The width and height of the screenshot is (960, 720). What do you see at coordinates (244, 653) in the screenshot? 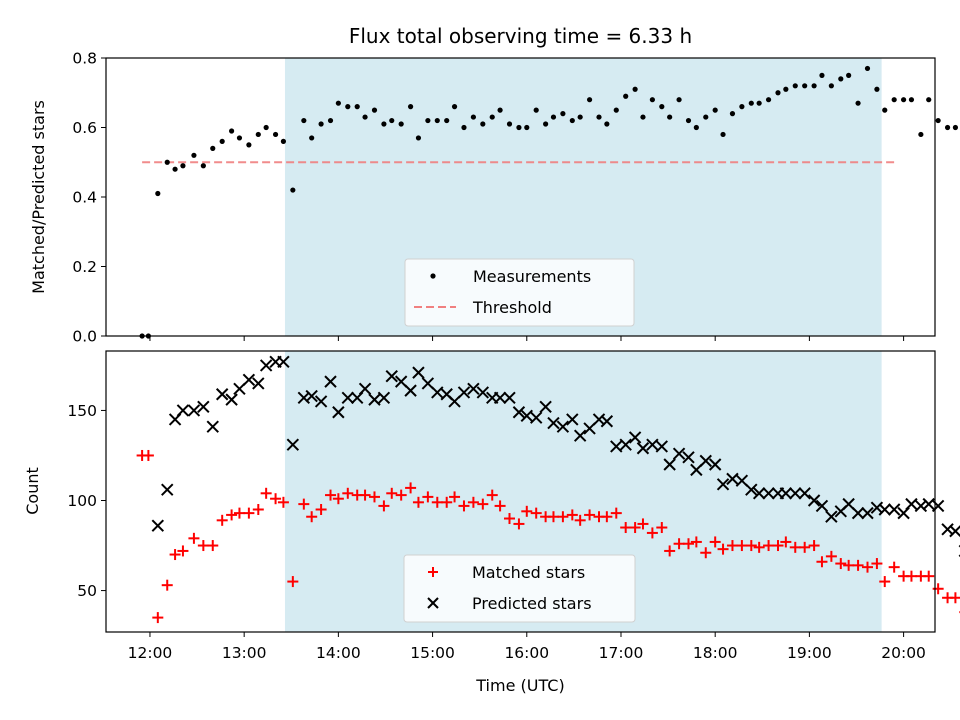
I see `bottom-xtick-label: 13:00` at bounding box center [244, 653].